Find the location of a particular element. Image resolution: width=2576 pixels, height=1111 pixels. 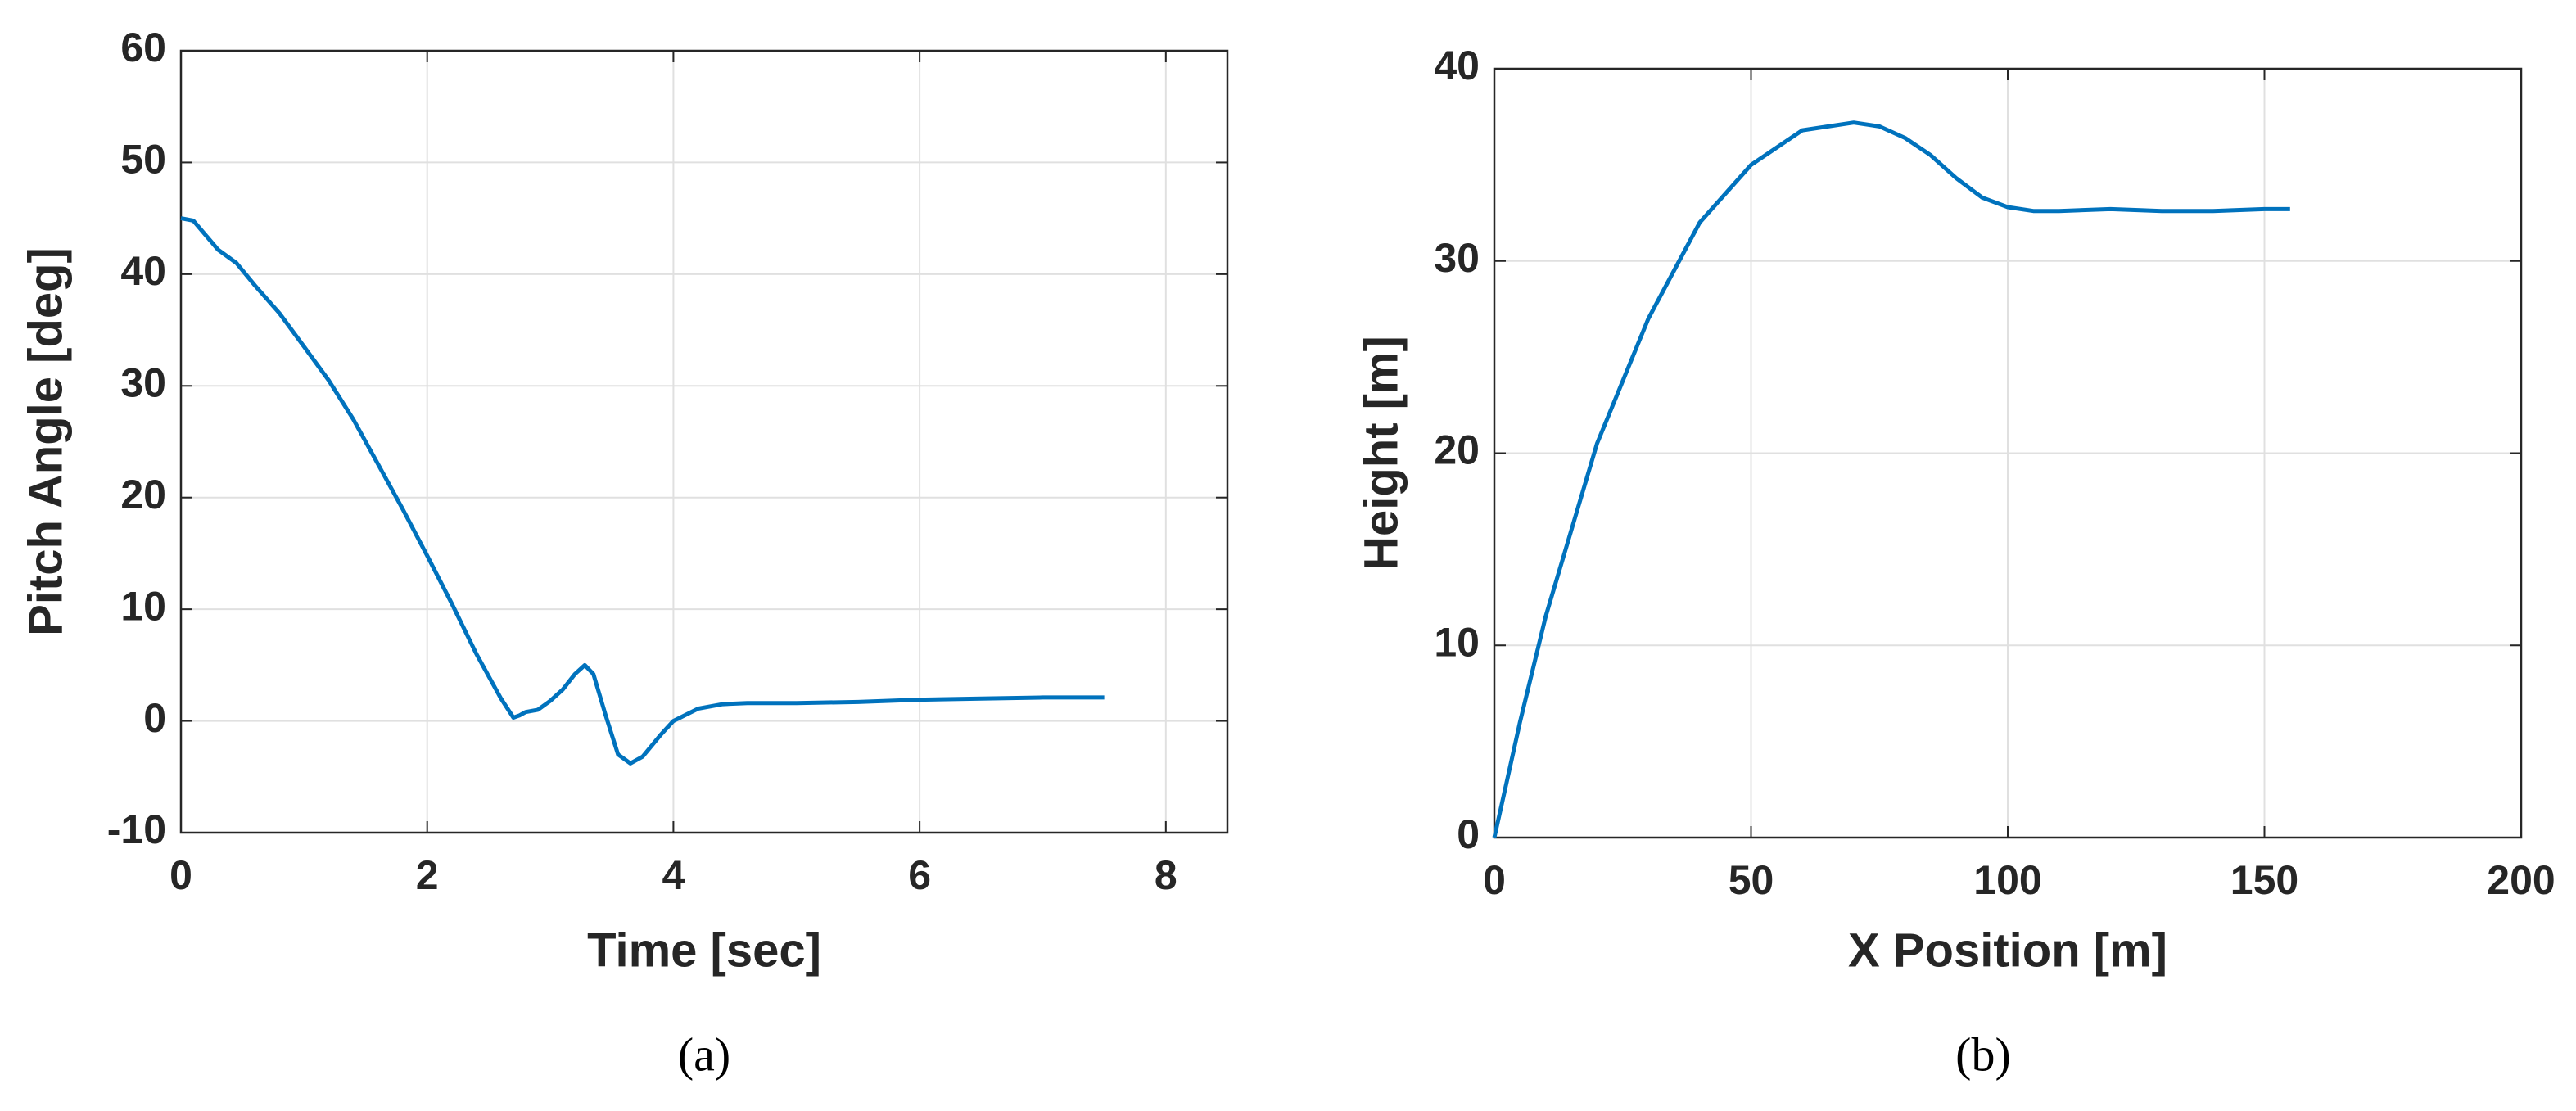

x-tick-label: 50 is located at coordinates (1751, 880).